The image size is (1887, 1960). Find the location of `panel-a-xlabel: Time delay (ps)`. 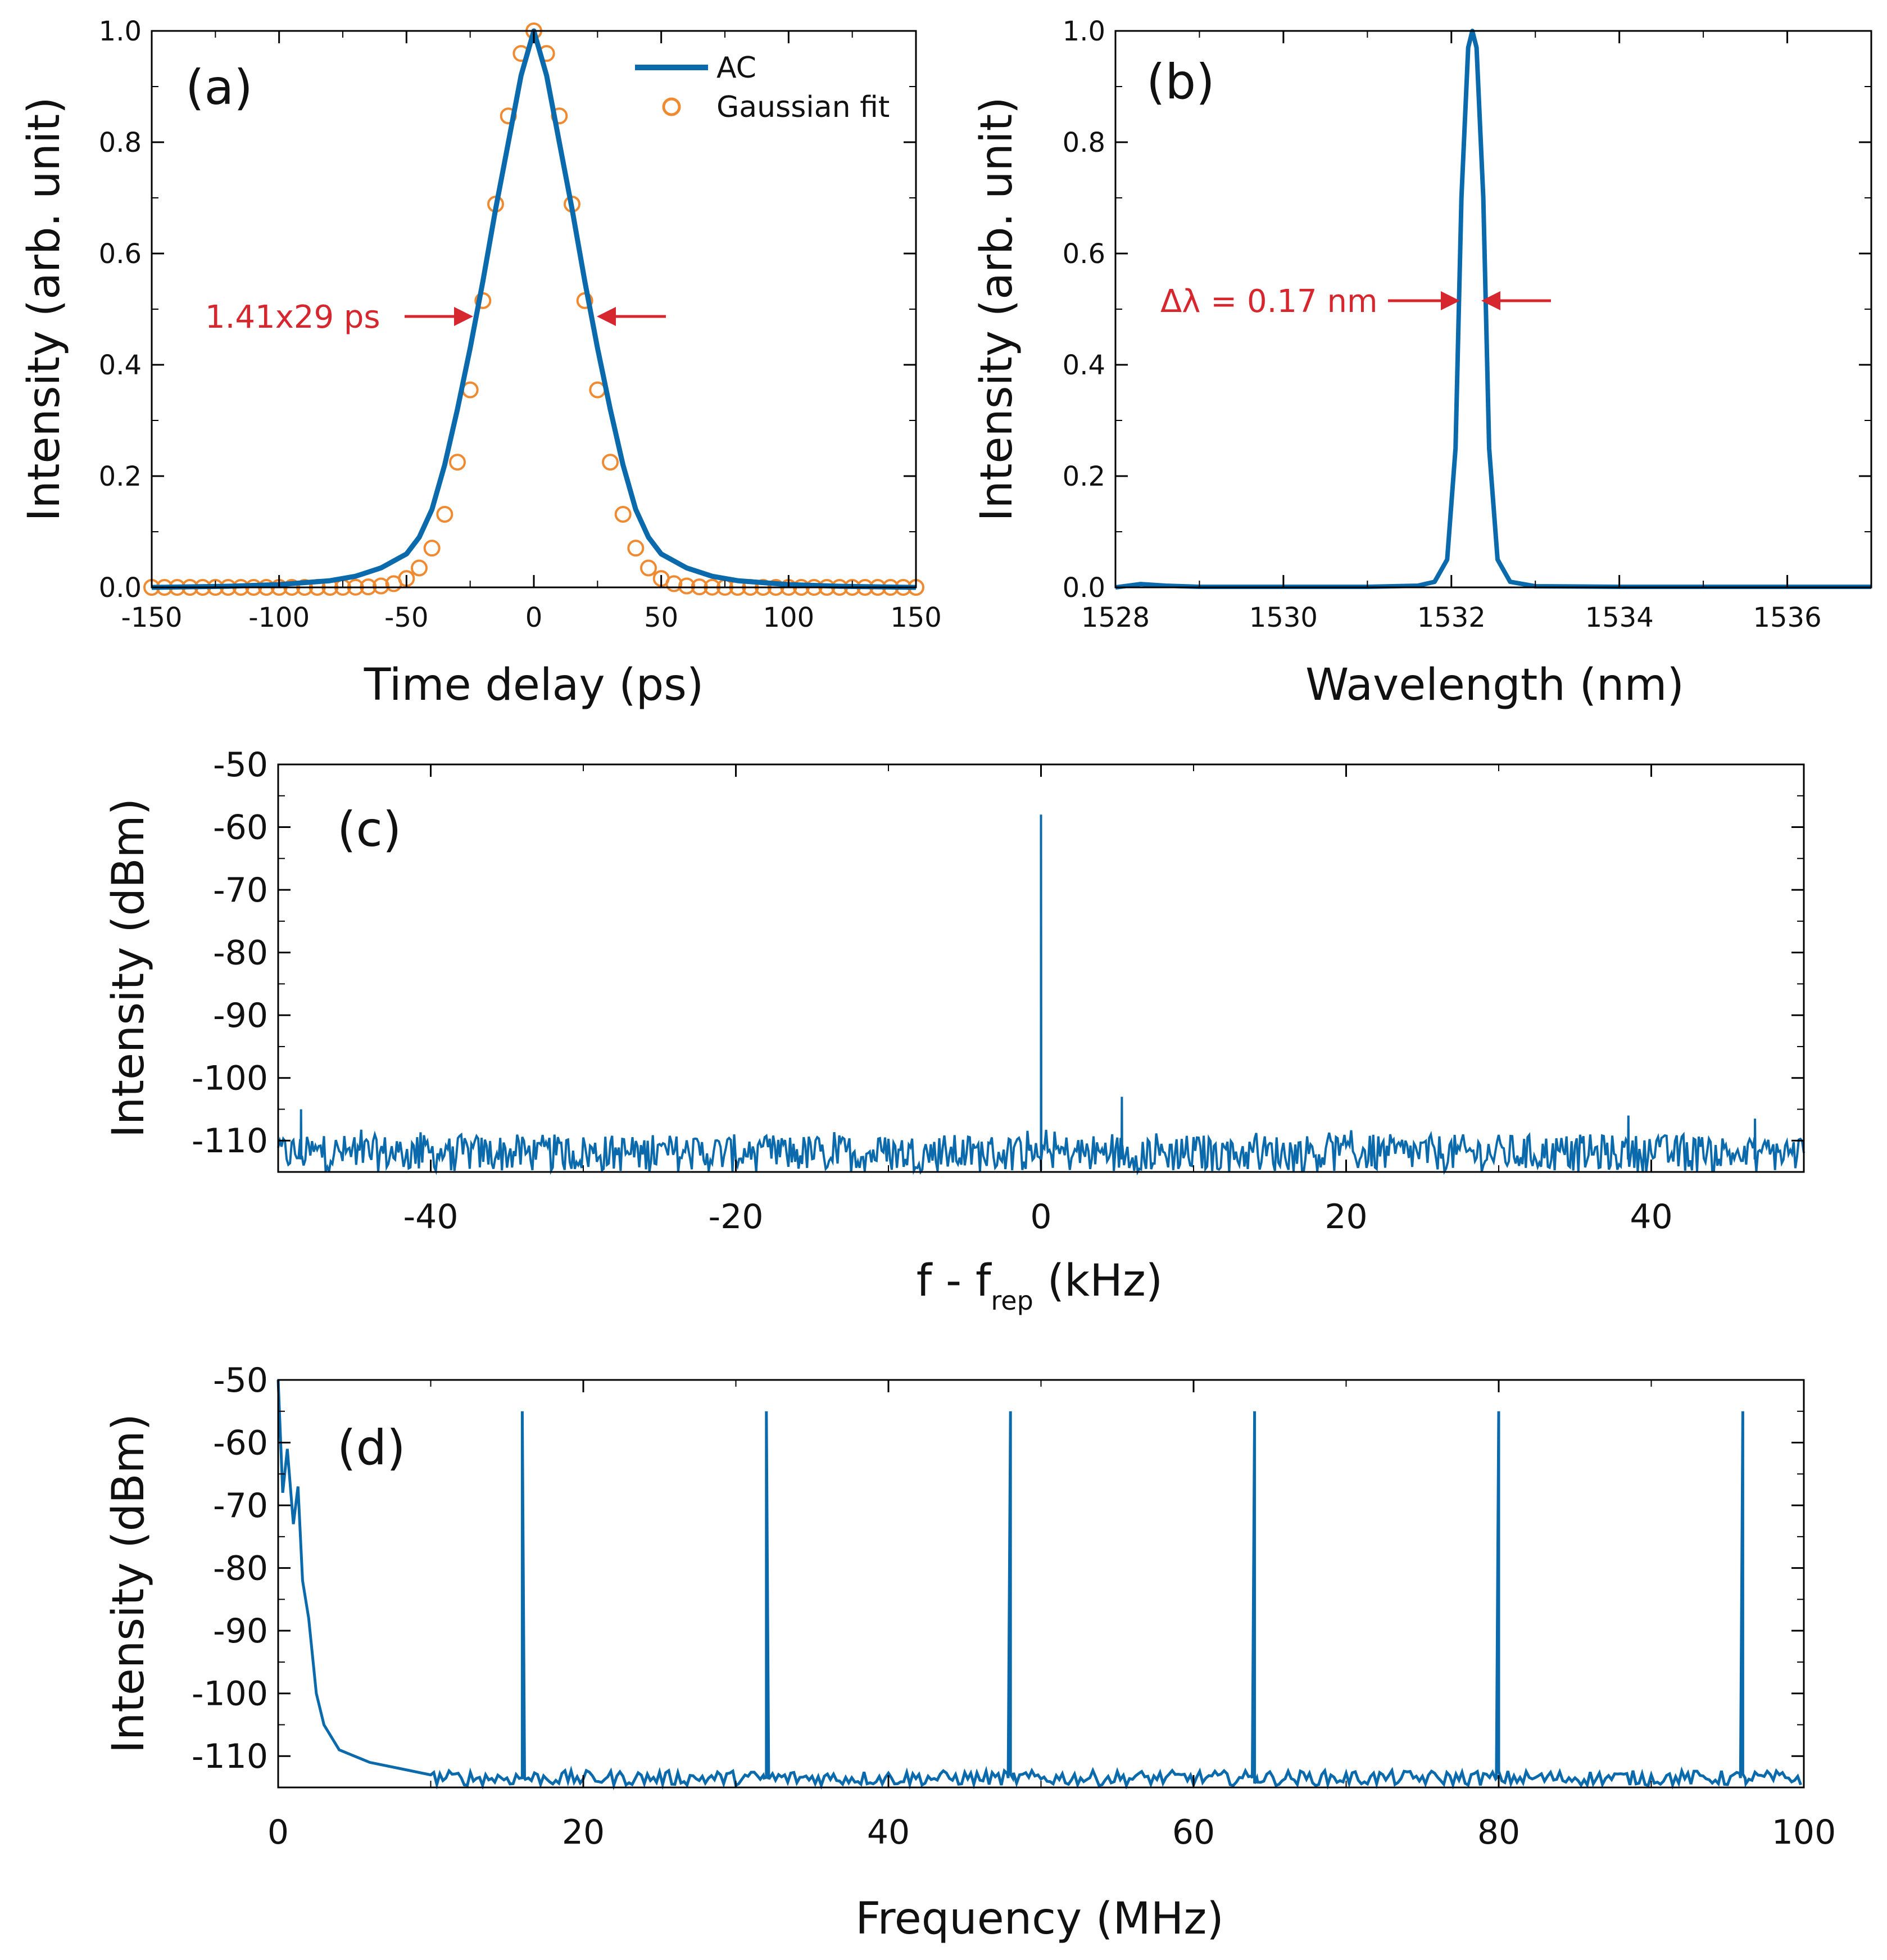

panel-a-xlabel: Time delay (ps) is located at coordinates (534, 685).